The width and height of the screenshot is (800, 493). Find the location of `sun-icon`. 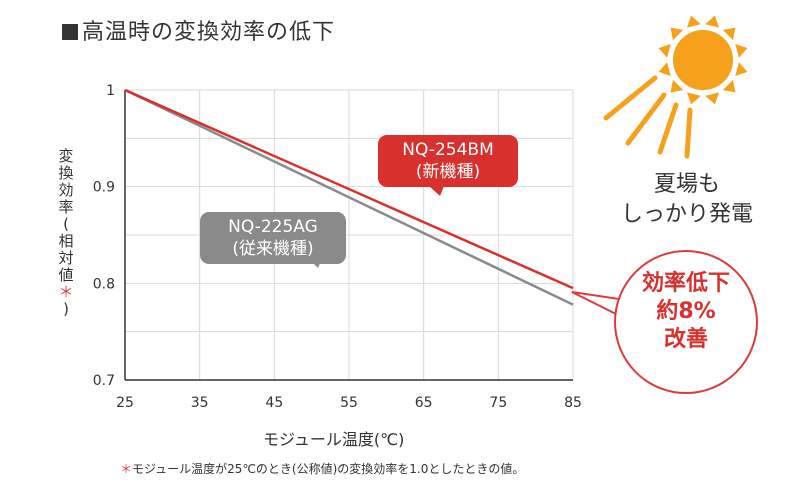

sun-icon is located at coordinates (703, 60).